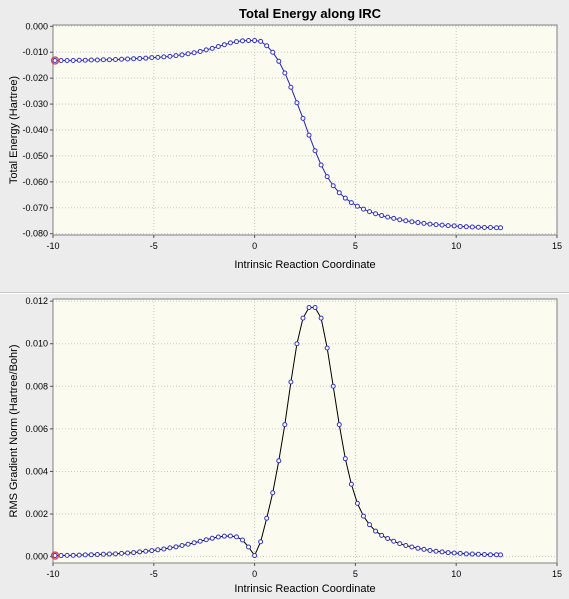  Describe the element at coordinates (557, 574) in the screenshot. I see `x-tick-label: 15` at that location.